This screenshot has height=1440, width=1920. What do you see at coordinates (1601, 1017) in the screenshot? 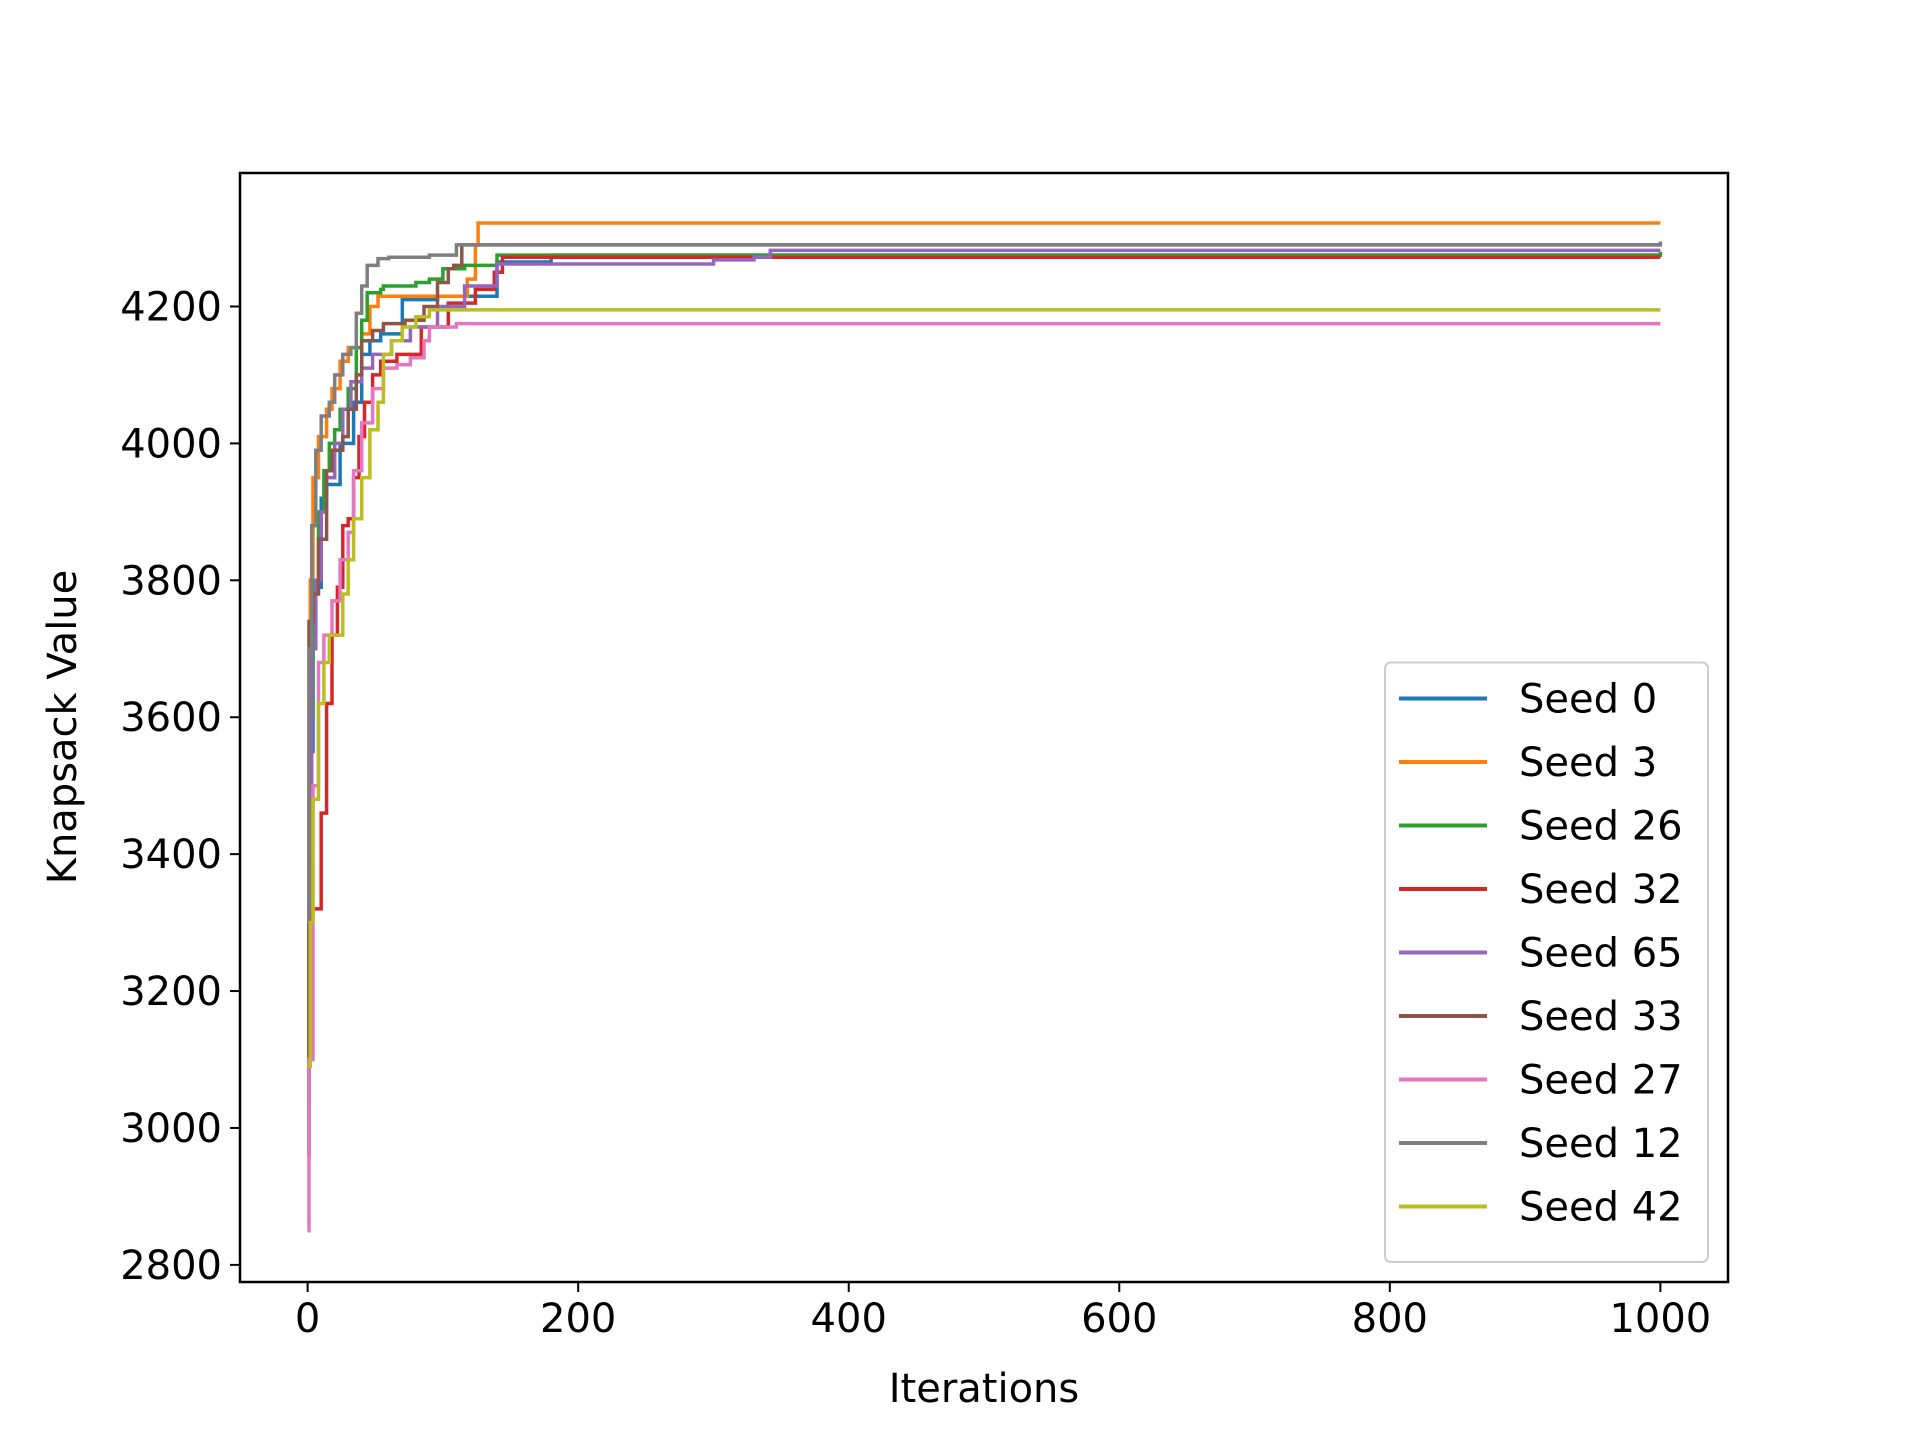
I see `legend-label: Seed 33` at bounding box center [1601, 1017].